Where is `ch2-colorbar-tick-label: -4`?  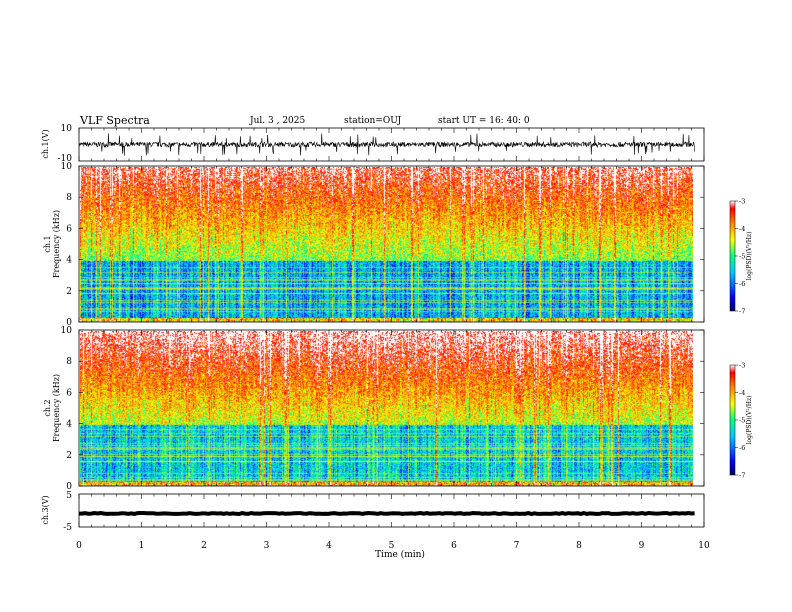 ch2-colorbar-tick-label: -4 is located at coordinates (742, 393).